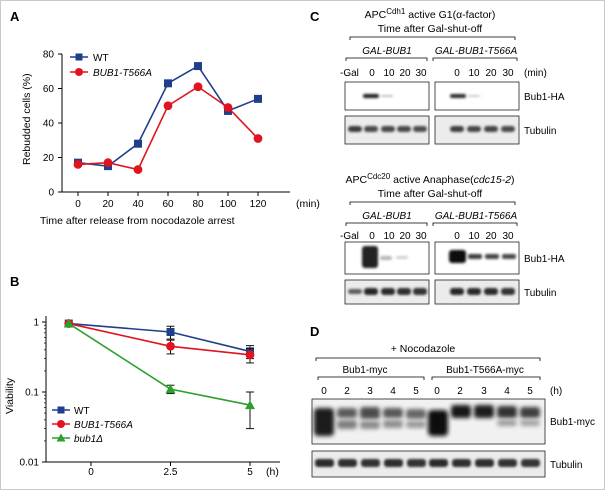 The height and width of the screenshot is (490, 605). I want to click on legend-label-wt: WT, so click(101, 58).